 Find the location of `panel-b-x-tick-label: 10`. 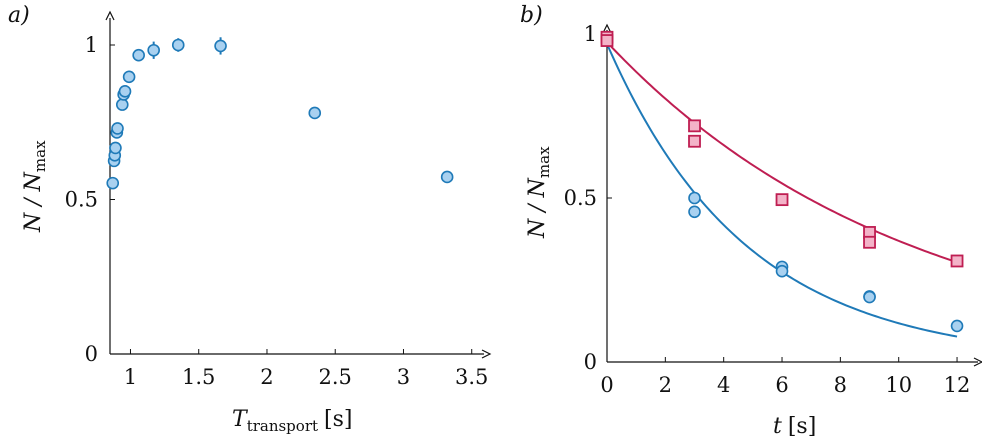

panel-b-x-tick-label: 10 is located at coordinates (898, 385).